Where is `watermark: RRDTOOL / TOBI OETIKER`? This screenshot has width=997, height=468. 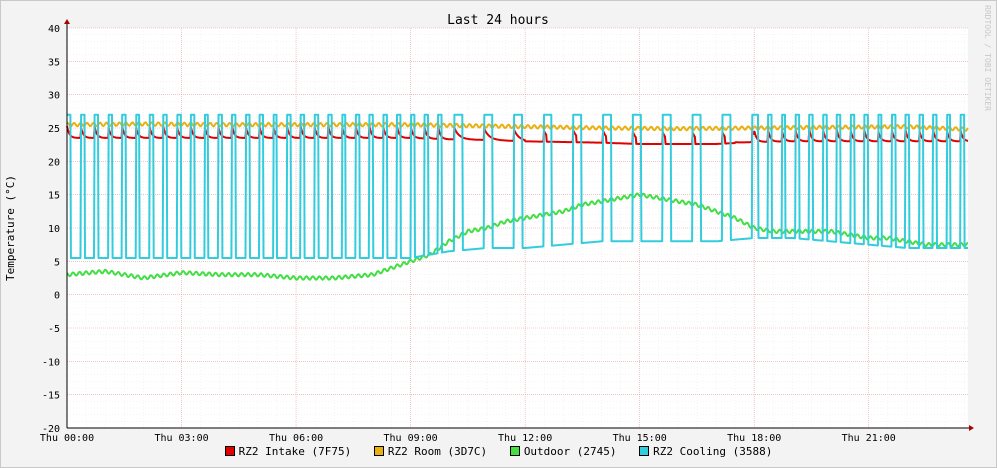
watermark: RRDTOOL / TOBI OETIKER is located at coordinates (987, 58).